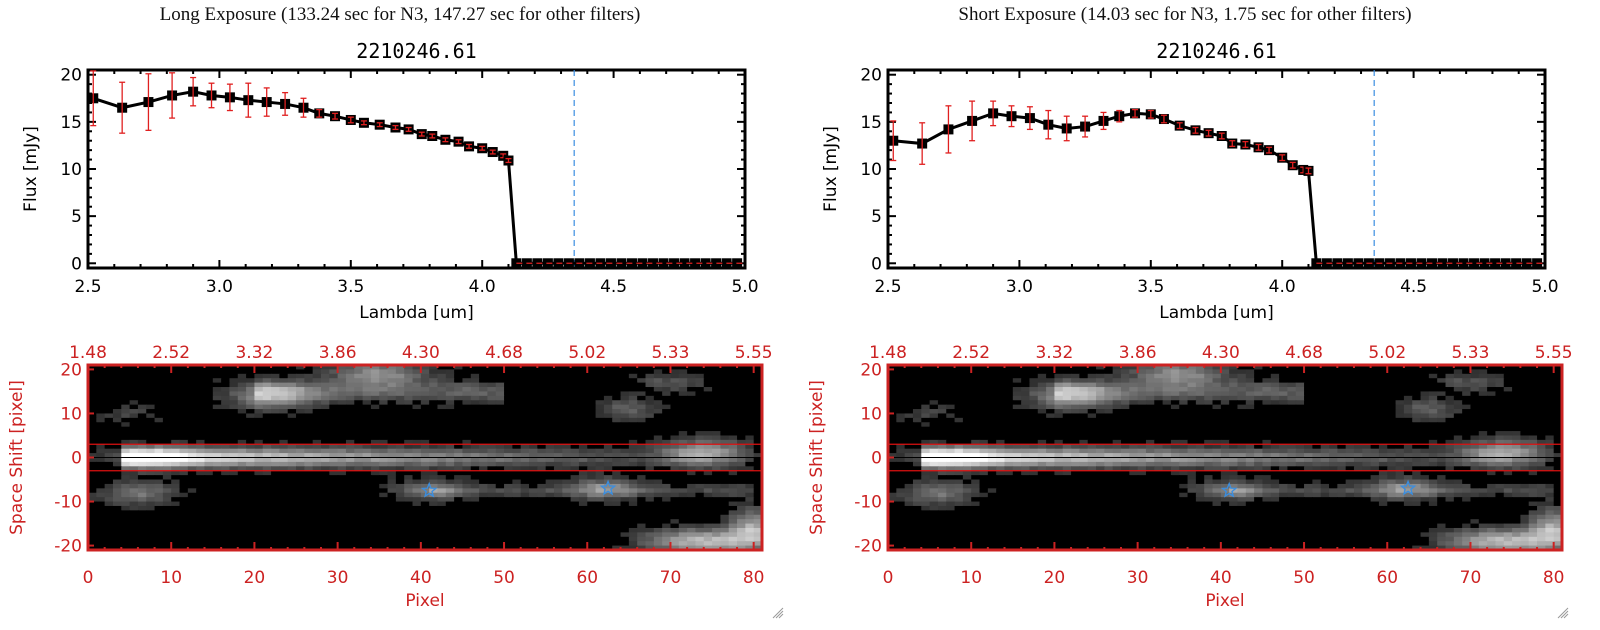 This screenshot has height=630, width=1600. What do you see at coordinates (1282, 287) in the screenshot?
I see `x-tick-label: 4.0` at bounding box center [1282, 287].